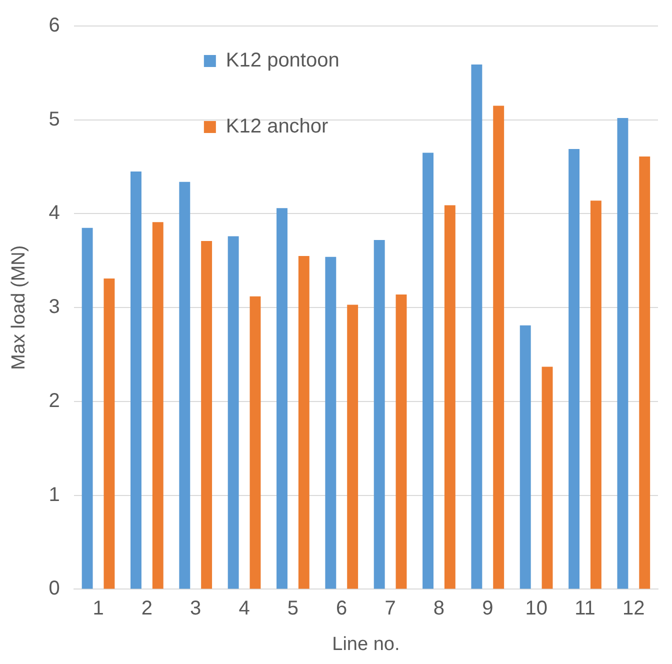 Image resolution: width=672 pixels, height=664 pixels. What do you see at coordinates (54, 495) in the screenshot?
I see `y-tick-label: 1` at bounding box center [54, 495].